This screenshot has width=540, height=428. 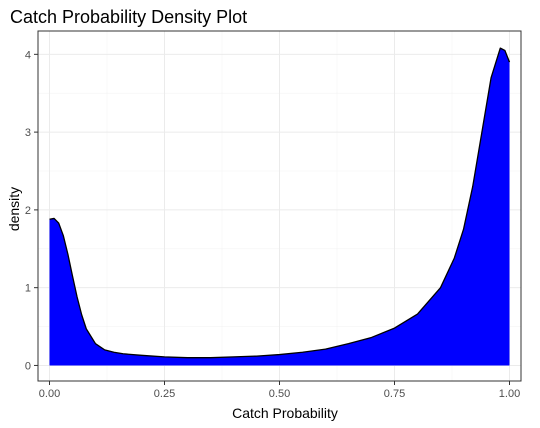 I want to click on y-tick-label: 4, so click(x=28, y=55).